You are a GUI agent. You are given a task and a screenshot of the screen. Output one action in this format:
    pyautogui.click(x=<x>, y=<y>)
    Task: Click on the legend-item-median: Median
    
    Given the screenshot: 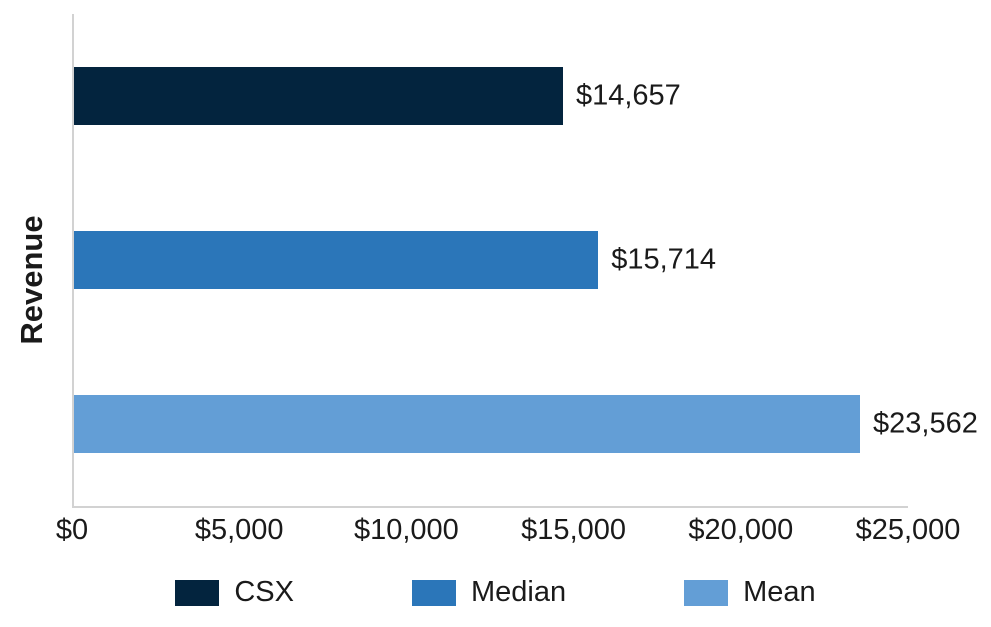 What is the action you would take?
    pyautogui.click(x=489, y=592)
    